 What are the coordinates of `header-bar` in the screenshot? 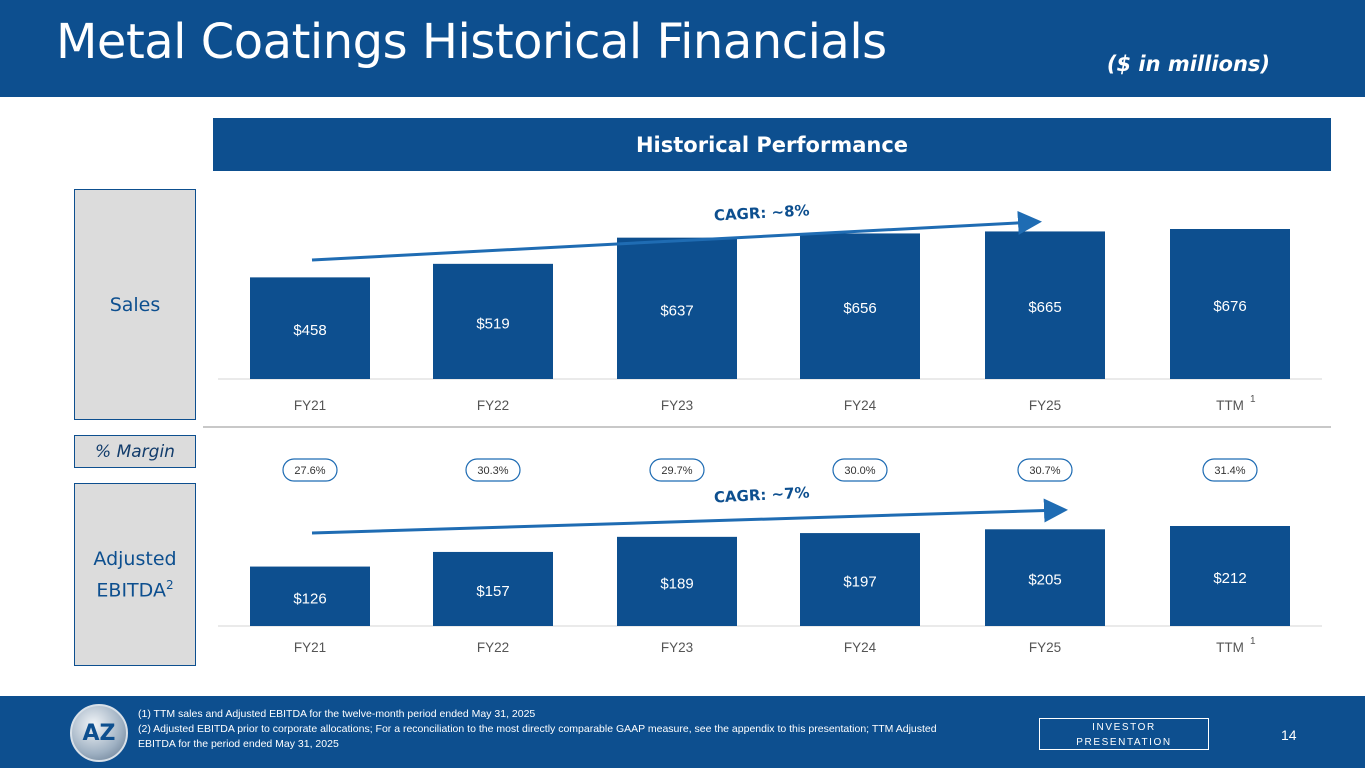 It's located at (682, 48).